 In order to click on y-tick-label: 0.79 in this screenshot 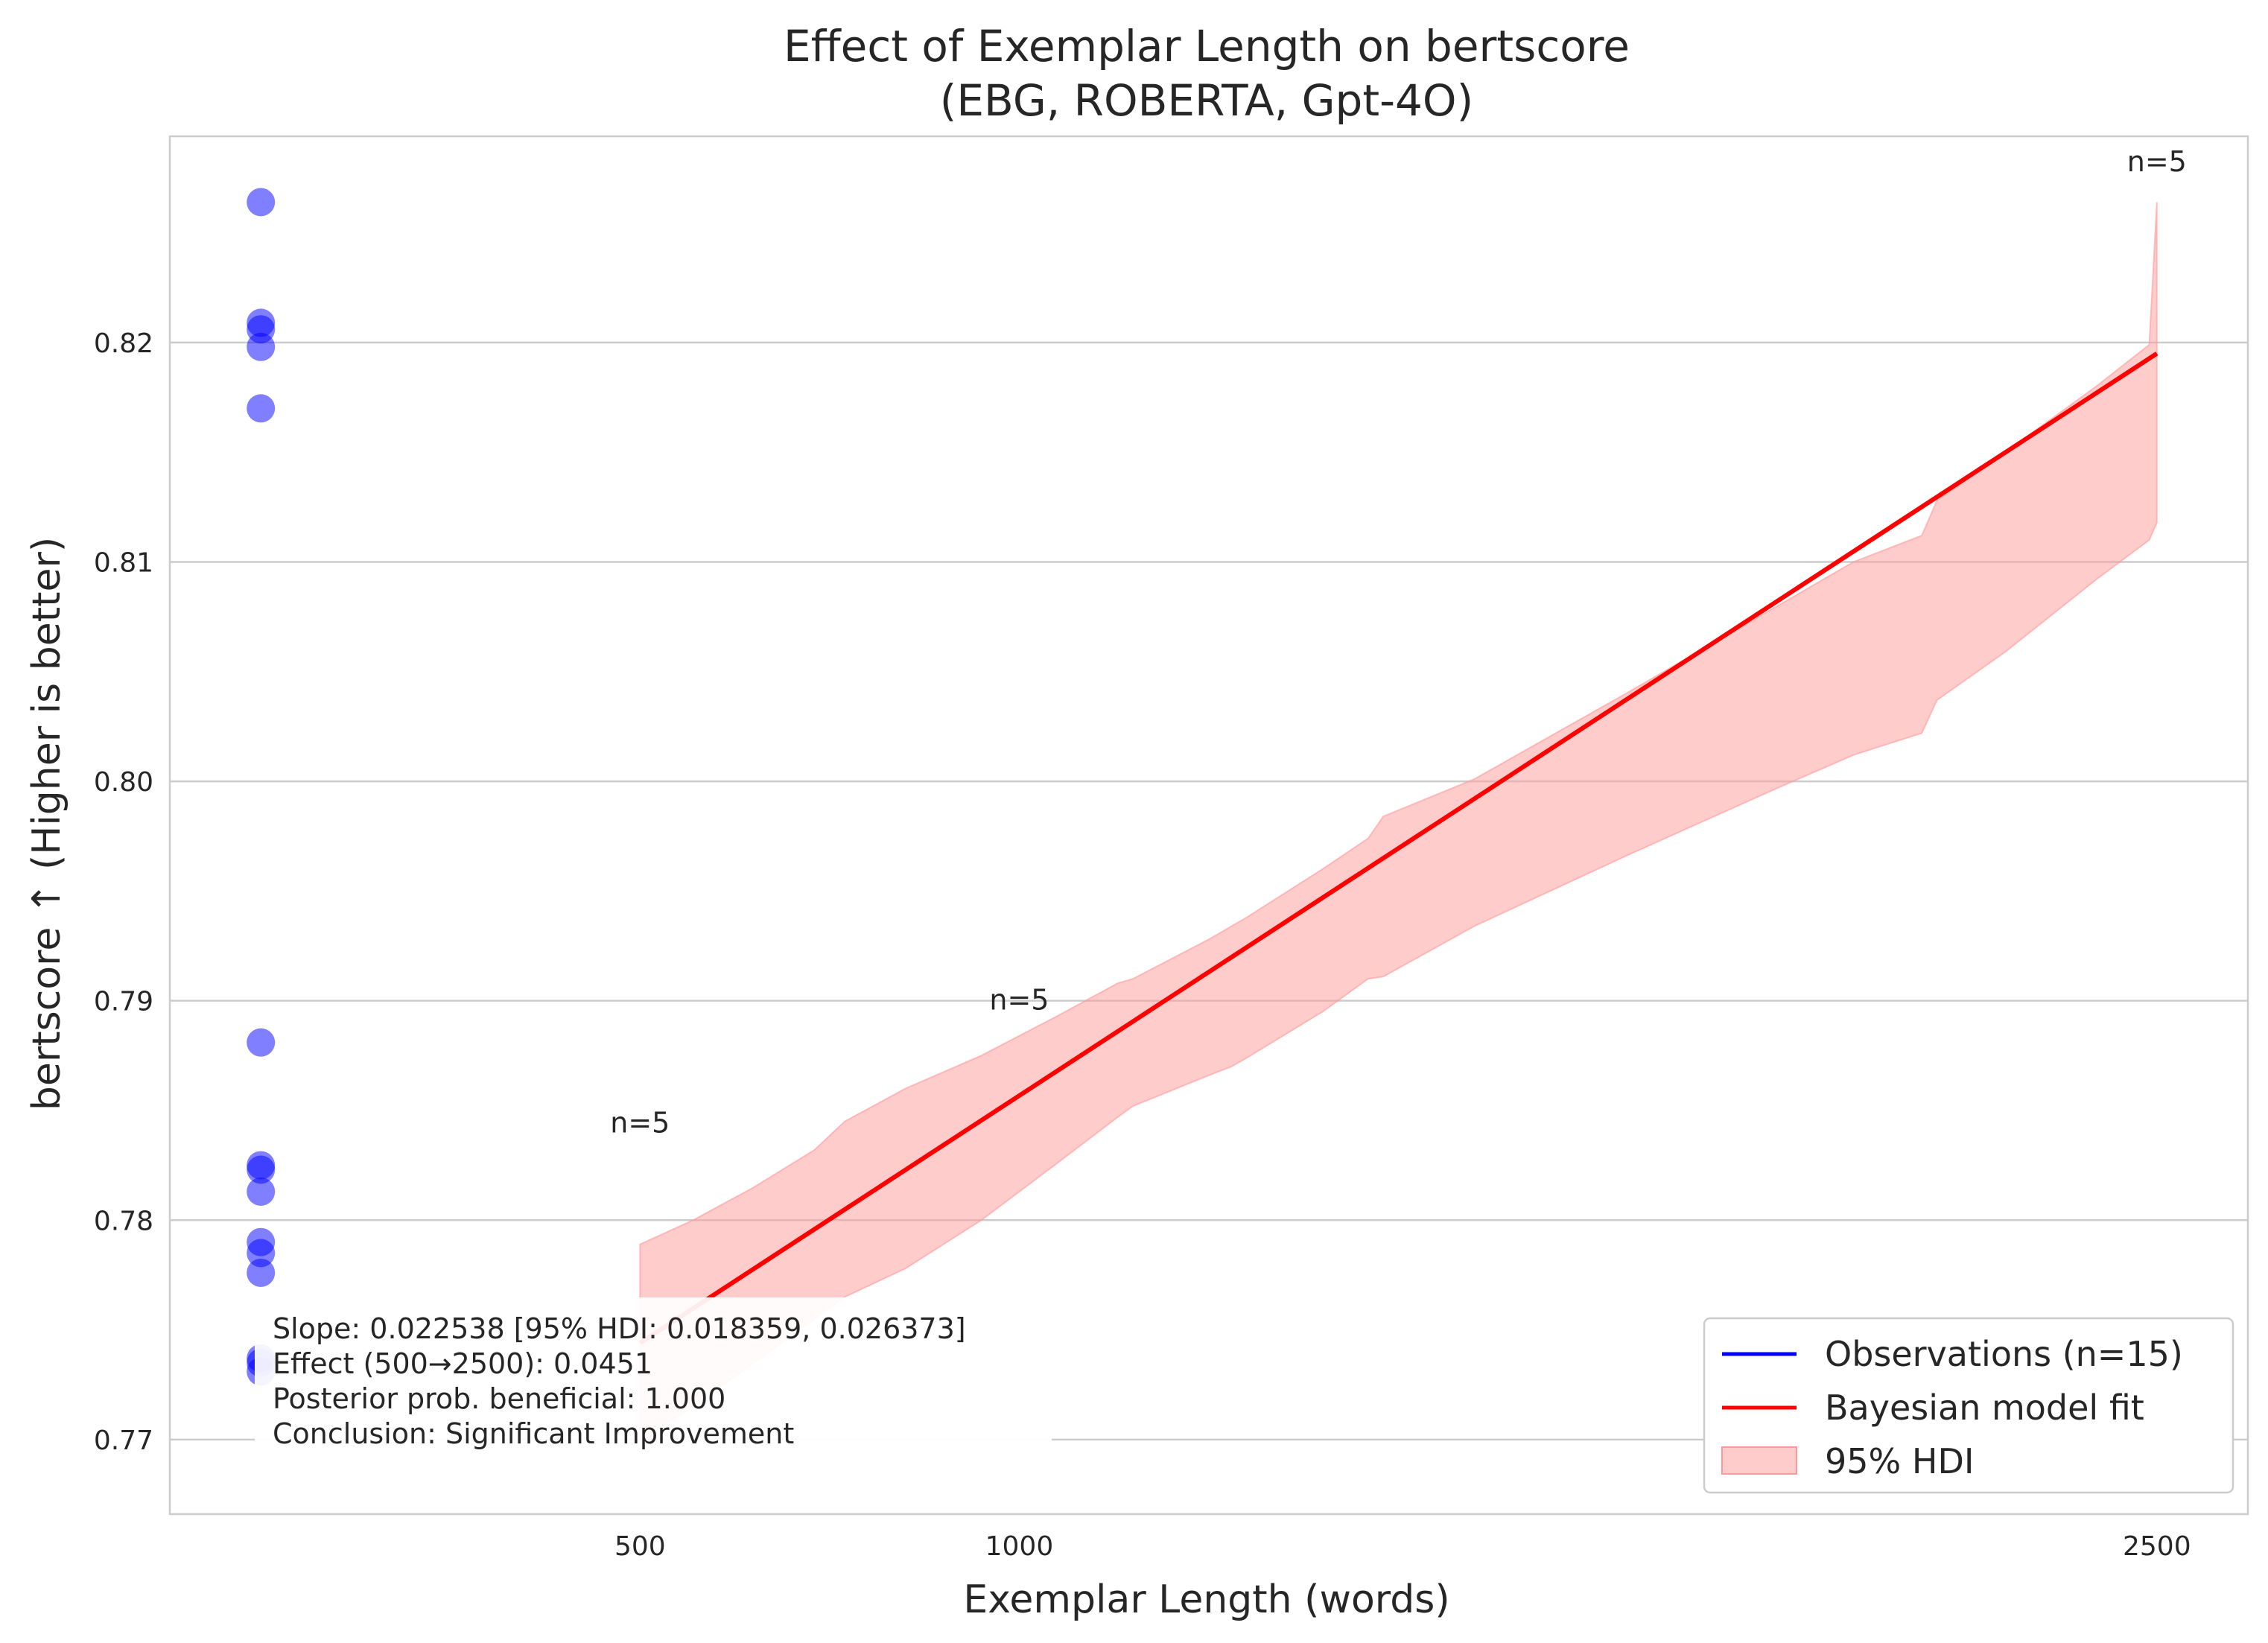, I will do `click(124, 1002)`.